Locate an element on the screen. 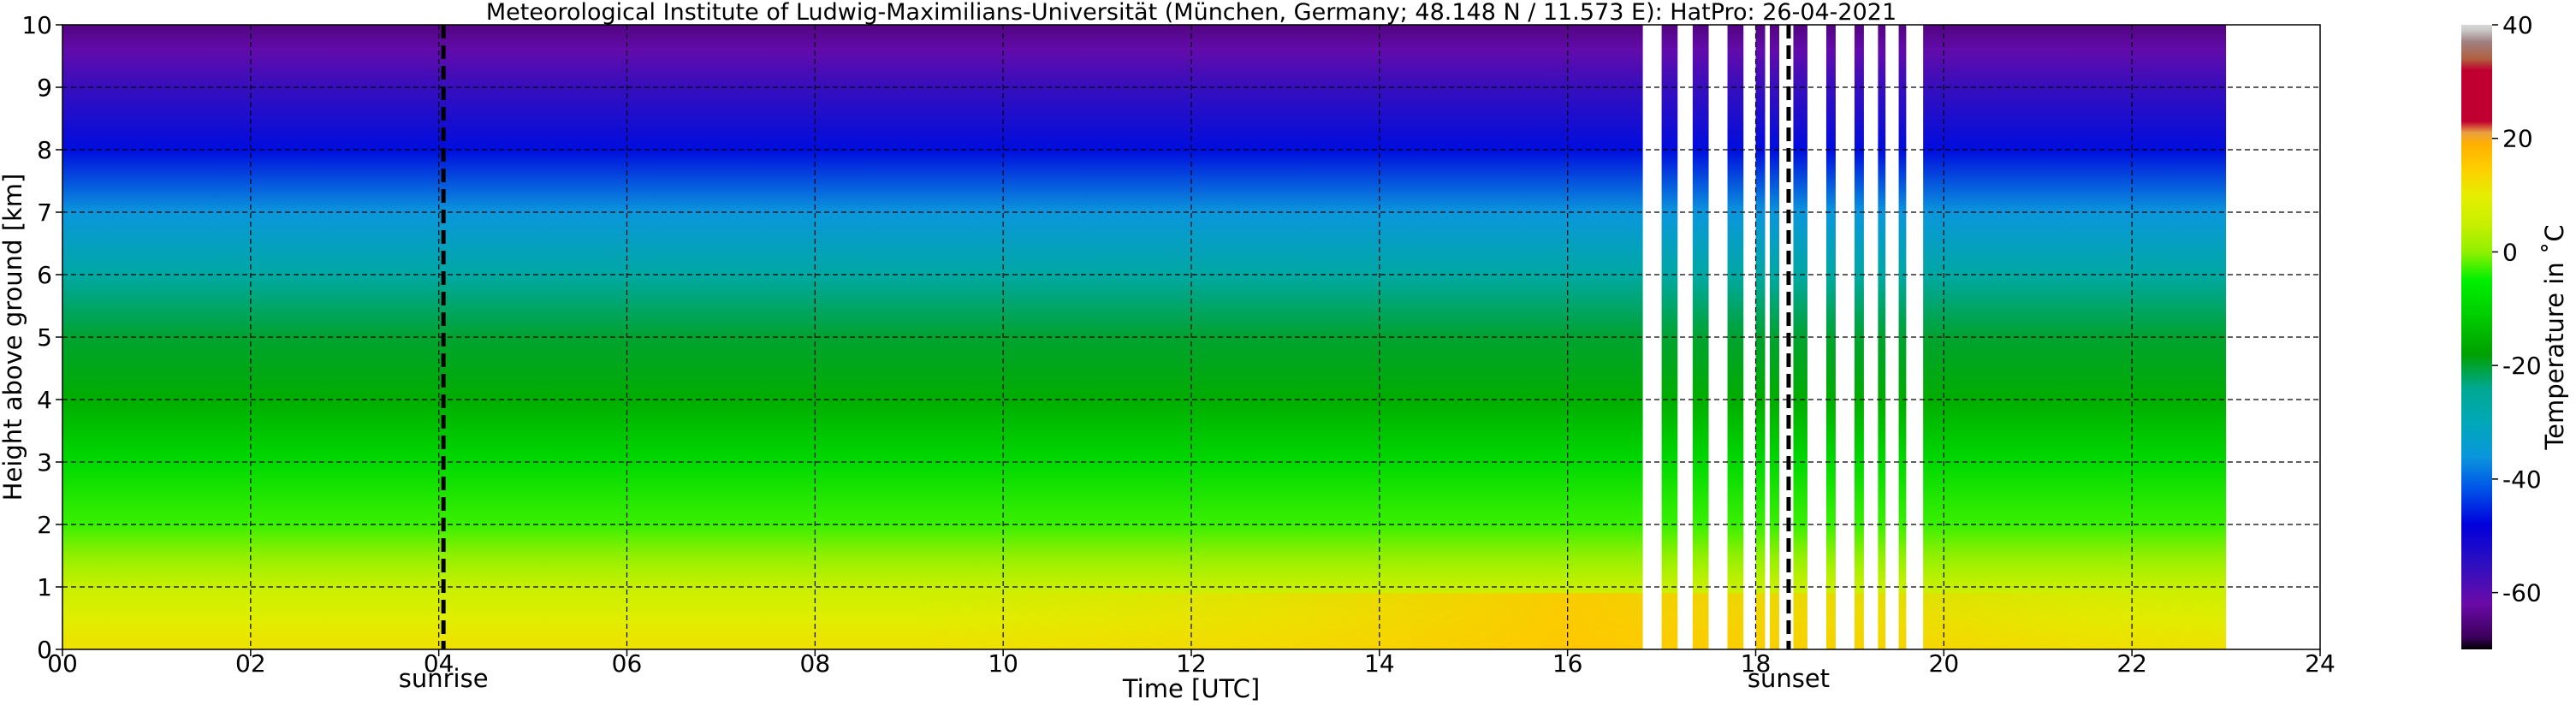  colorbar-scale is located at coordinates (2476, 337).